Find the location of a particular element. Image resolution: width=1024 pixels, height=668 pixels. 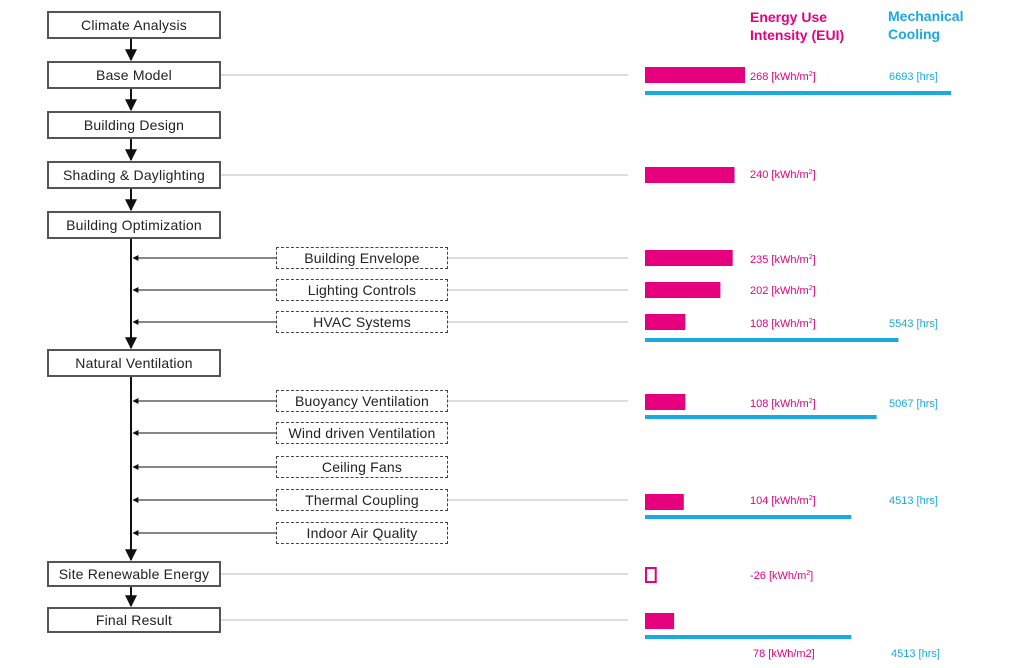

step-site-renewable-energy: Site Renewable Energy is located at coordinates (134, 574).